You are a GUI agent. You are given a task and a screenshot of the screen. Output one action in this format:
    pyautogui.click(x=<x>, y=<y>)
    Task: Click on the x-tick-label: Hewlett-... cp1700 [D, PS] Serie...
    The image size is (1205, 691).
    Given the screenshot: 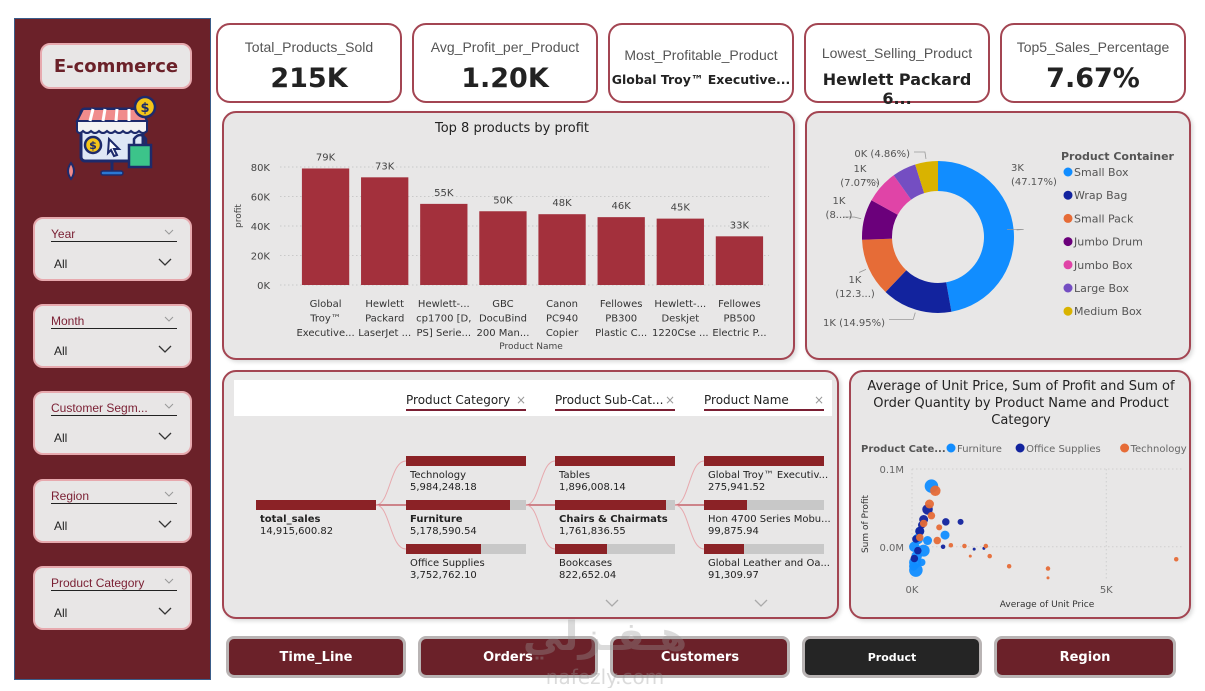 What is the action you would take?
    pyautogui.click(x=443, y=319)
    